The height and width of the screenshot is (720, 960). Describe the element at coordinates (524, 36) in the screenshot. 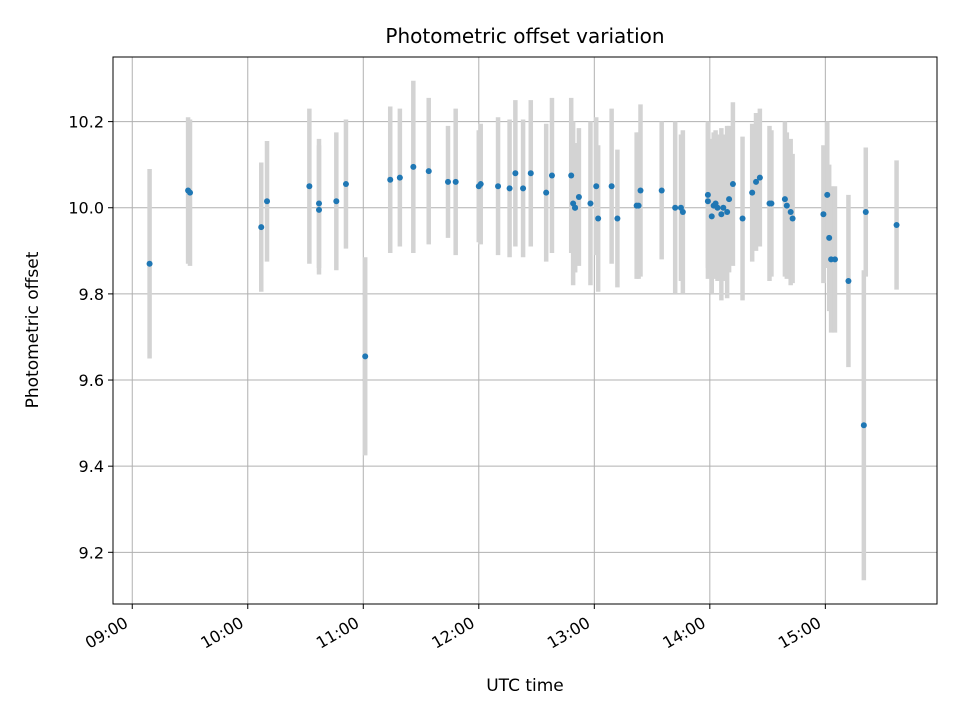

I see `chart-title: Photometric offset variation` at that location.